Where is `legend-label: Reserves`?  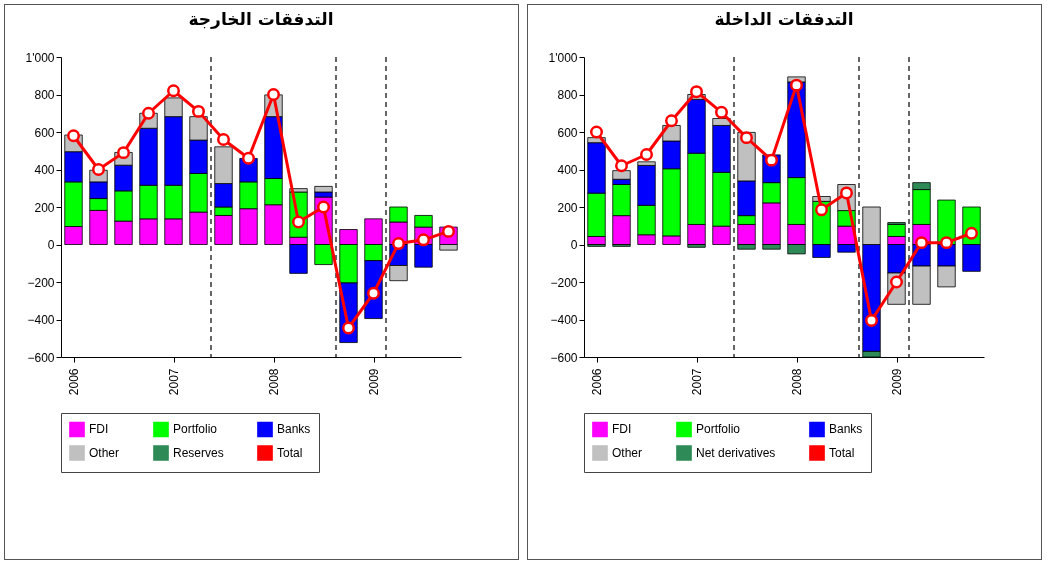
legend-label: Reserves is located at coordinates (198, 453).